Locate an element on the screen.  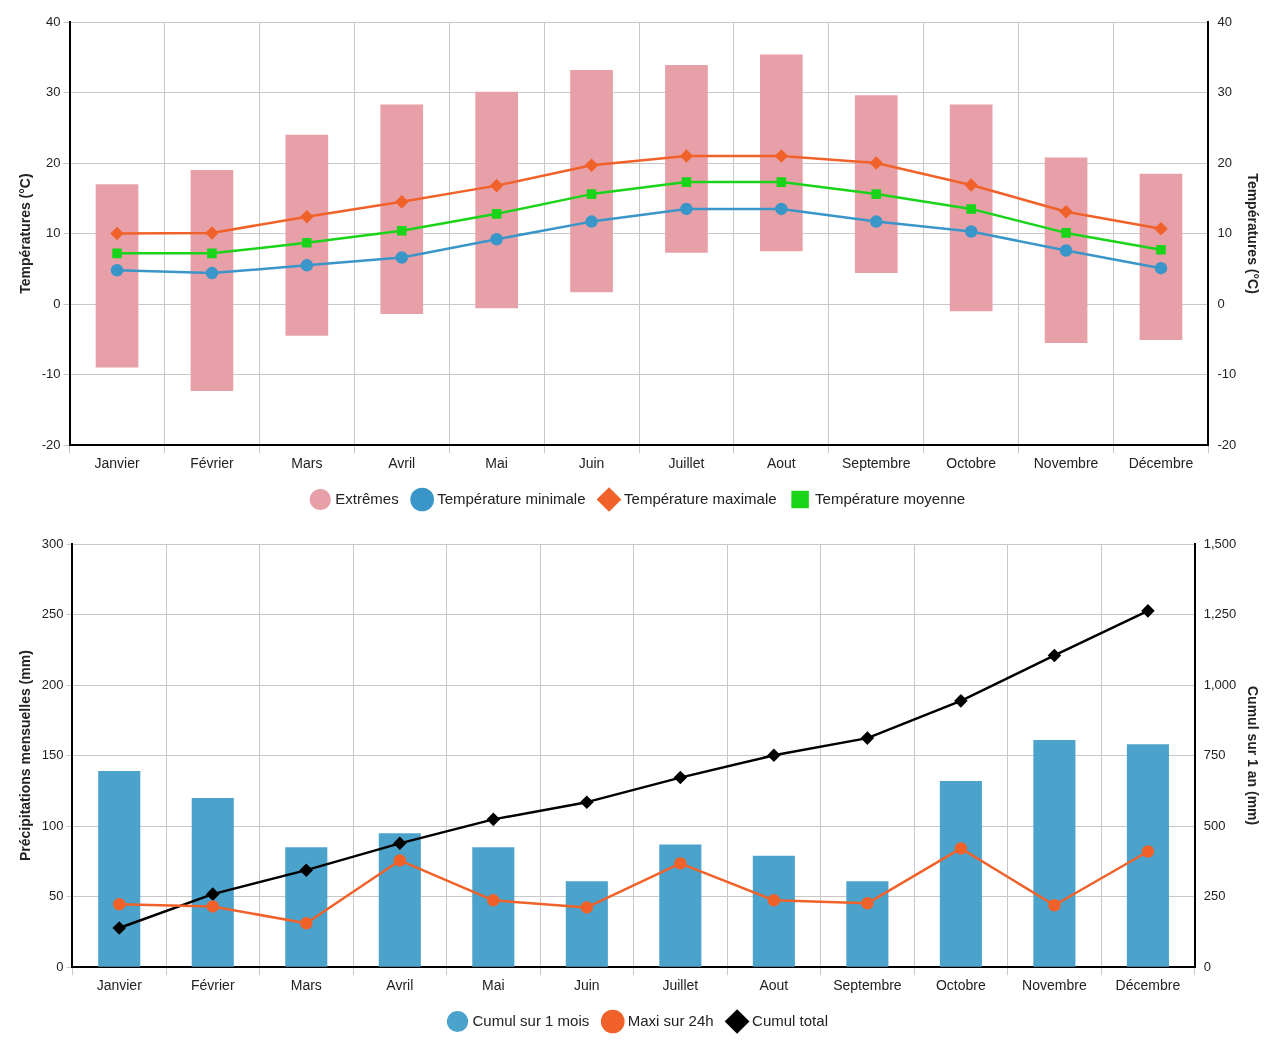
x-tick-label: Mai is located at coordinates (493, 985).